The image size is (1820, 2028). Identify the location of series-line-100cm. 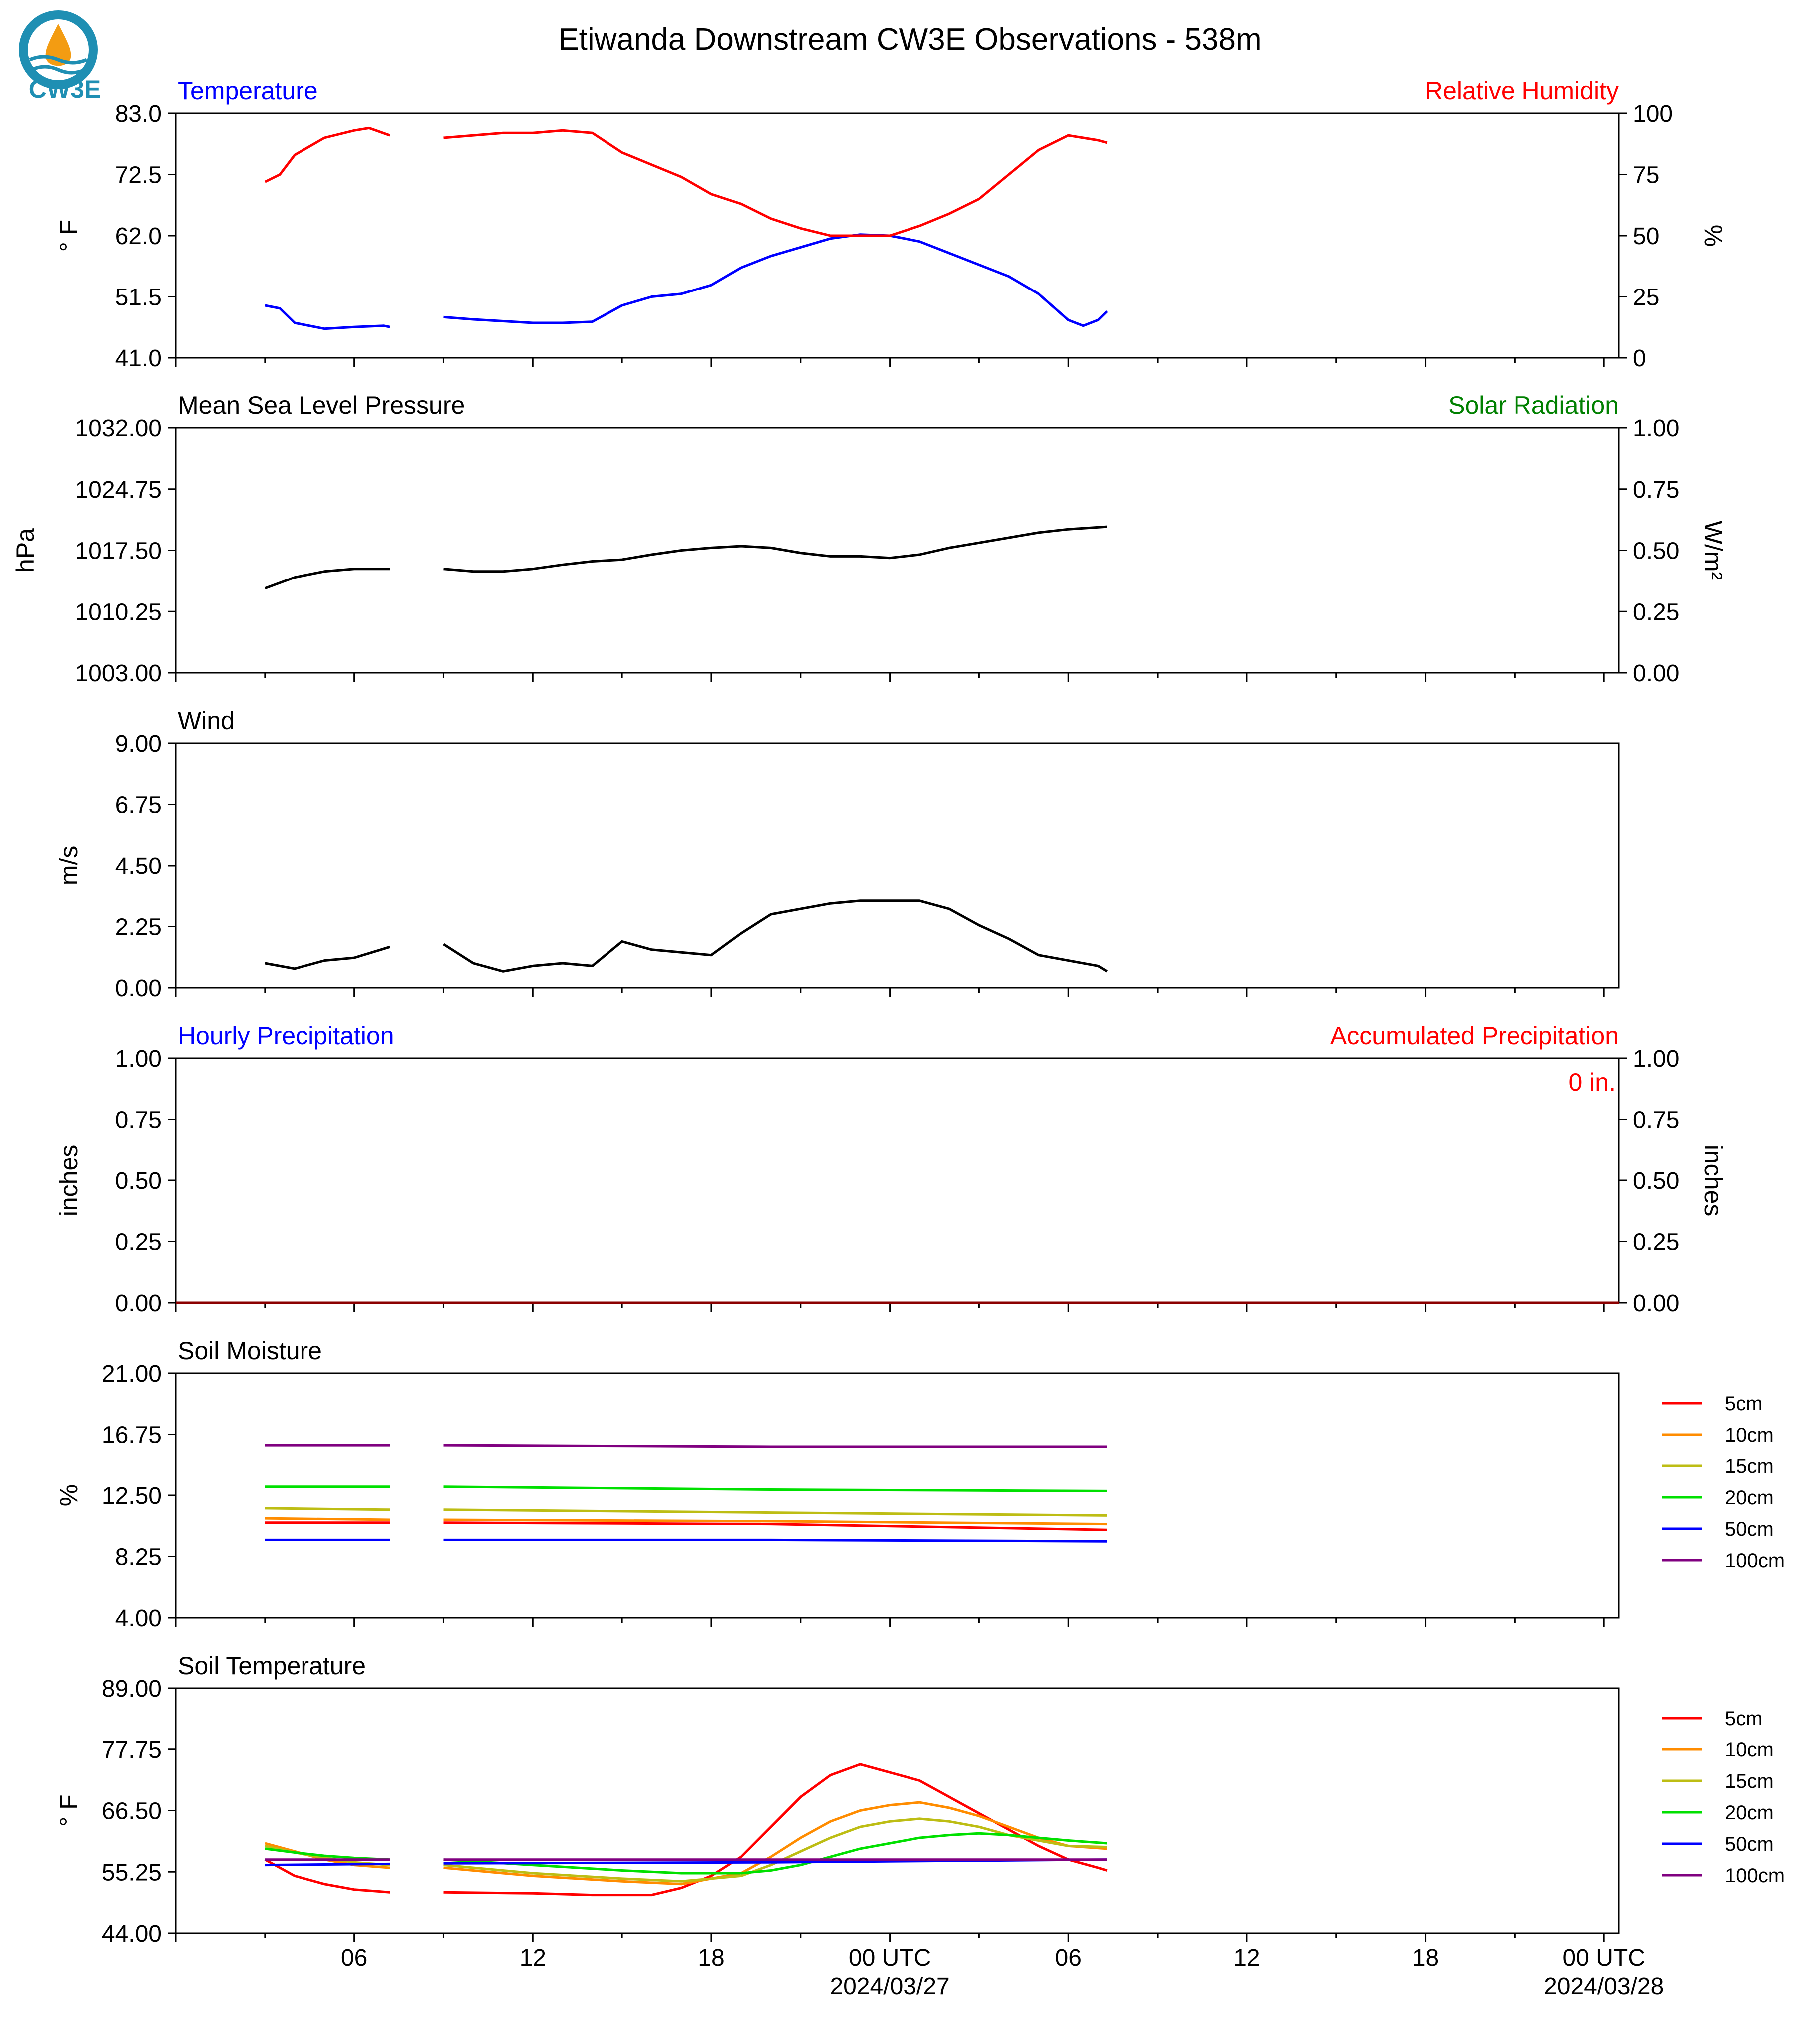
(775, 1446).